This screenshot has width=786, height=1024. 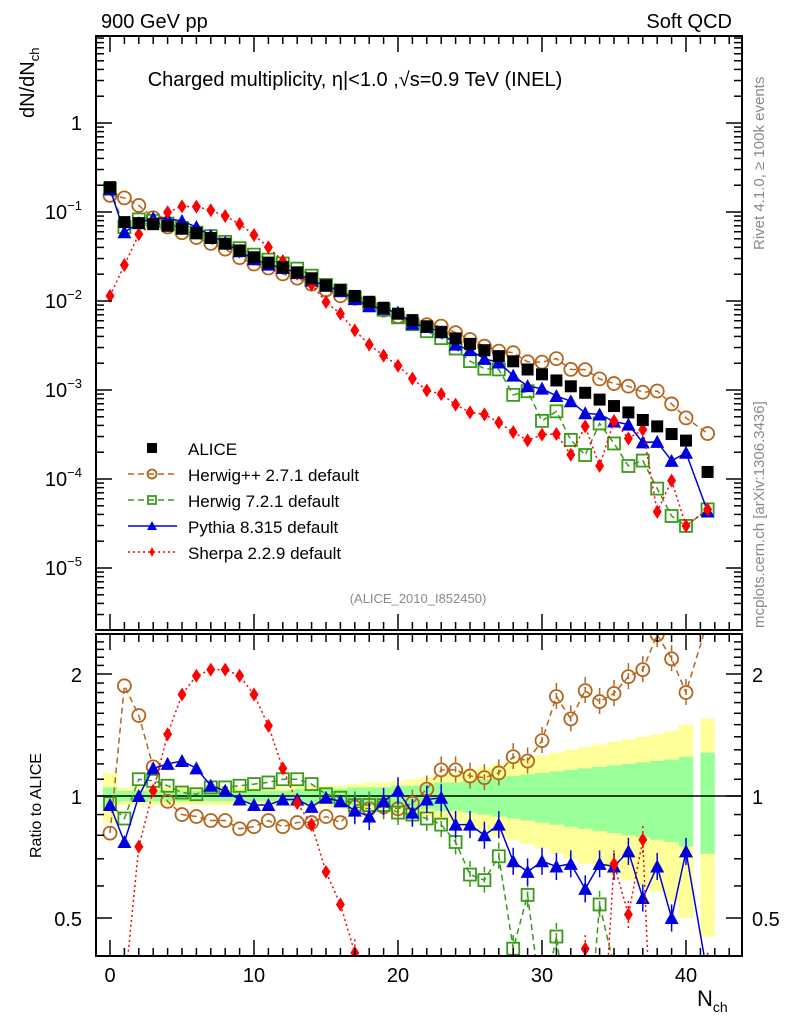 What do you see at coordinates (154, 22) in the screenshot?
I see `header-left-label: 900 GeV pp` at bounding box center [154, 22].